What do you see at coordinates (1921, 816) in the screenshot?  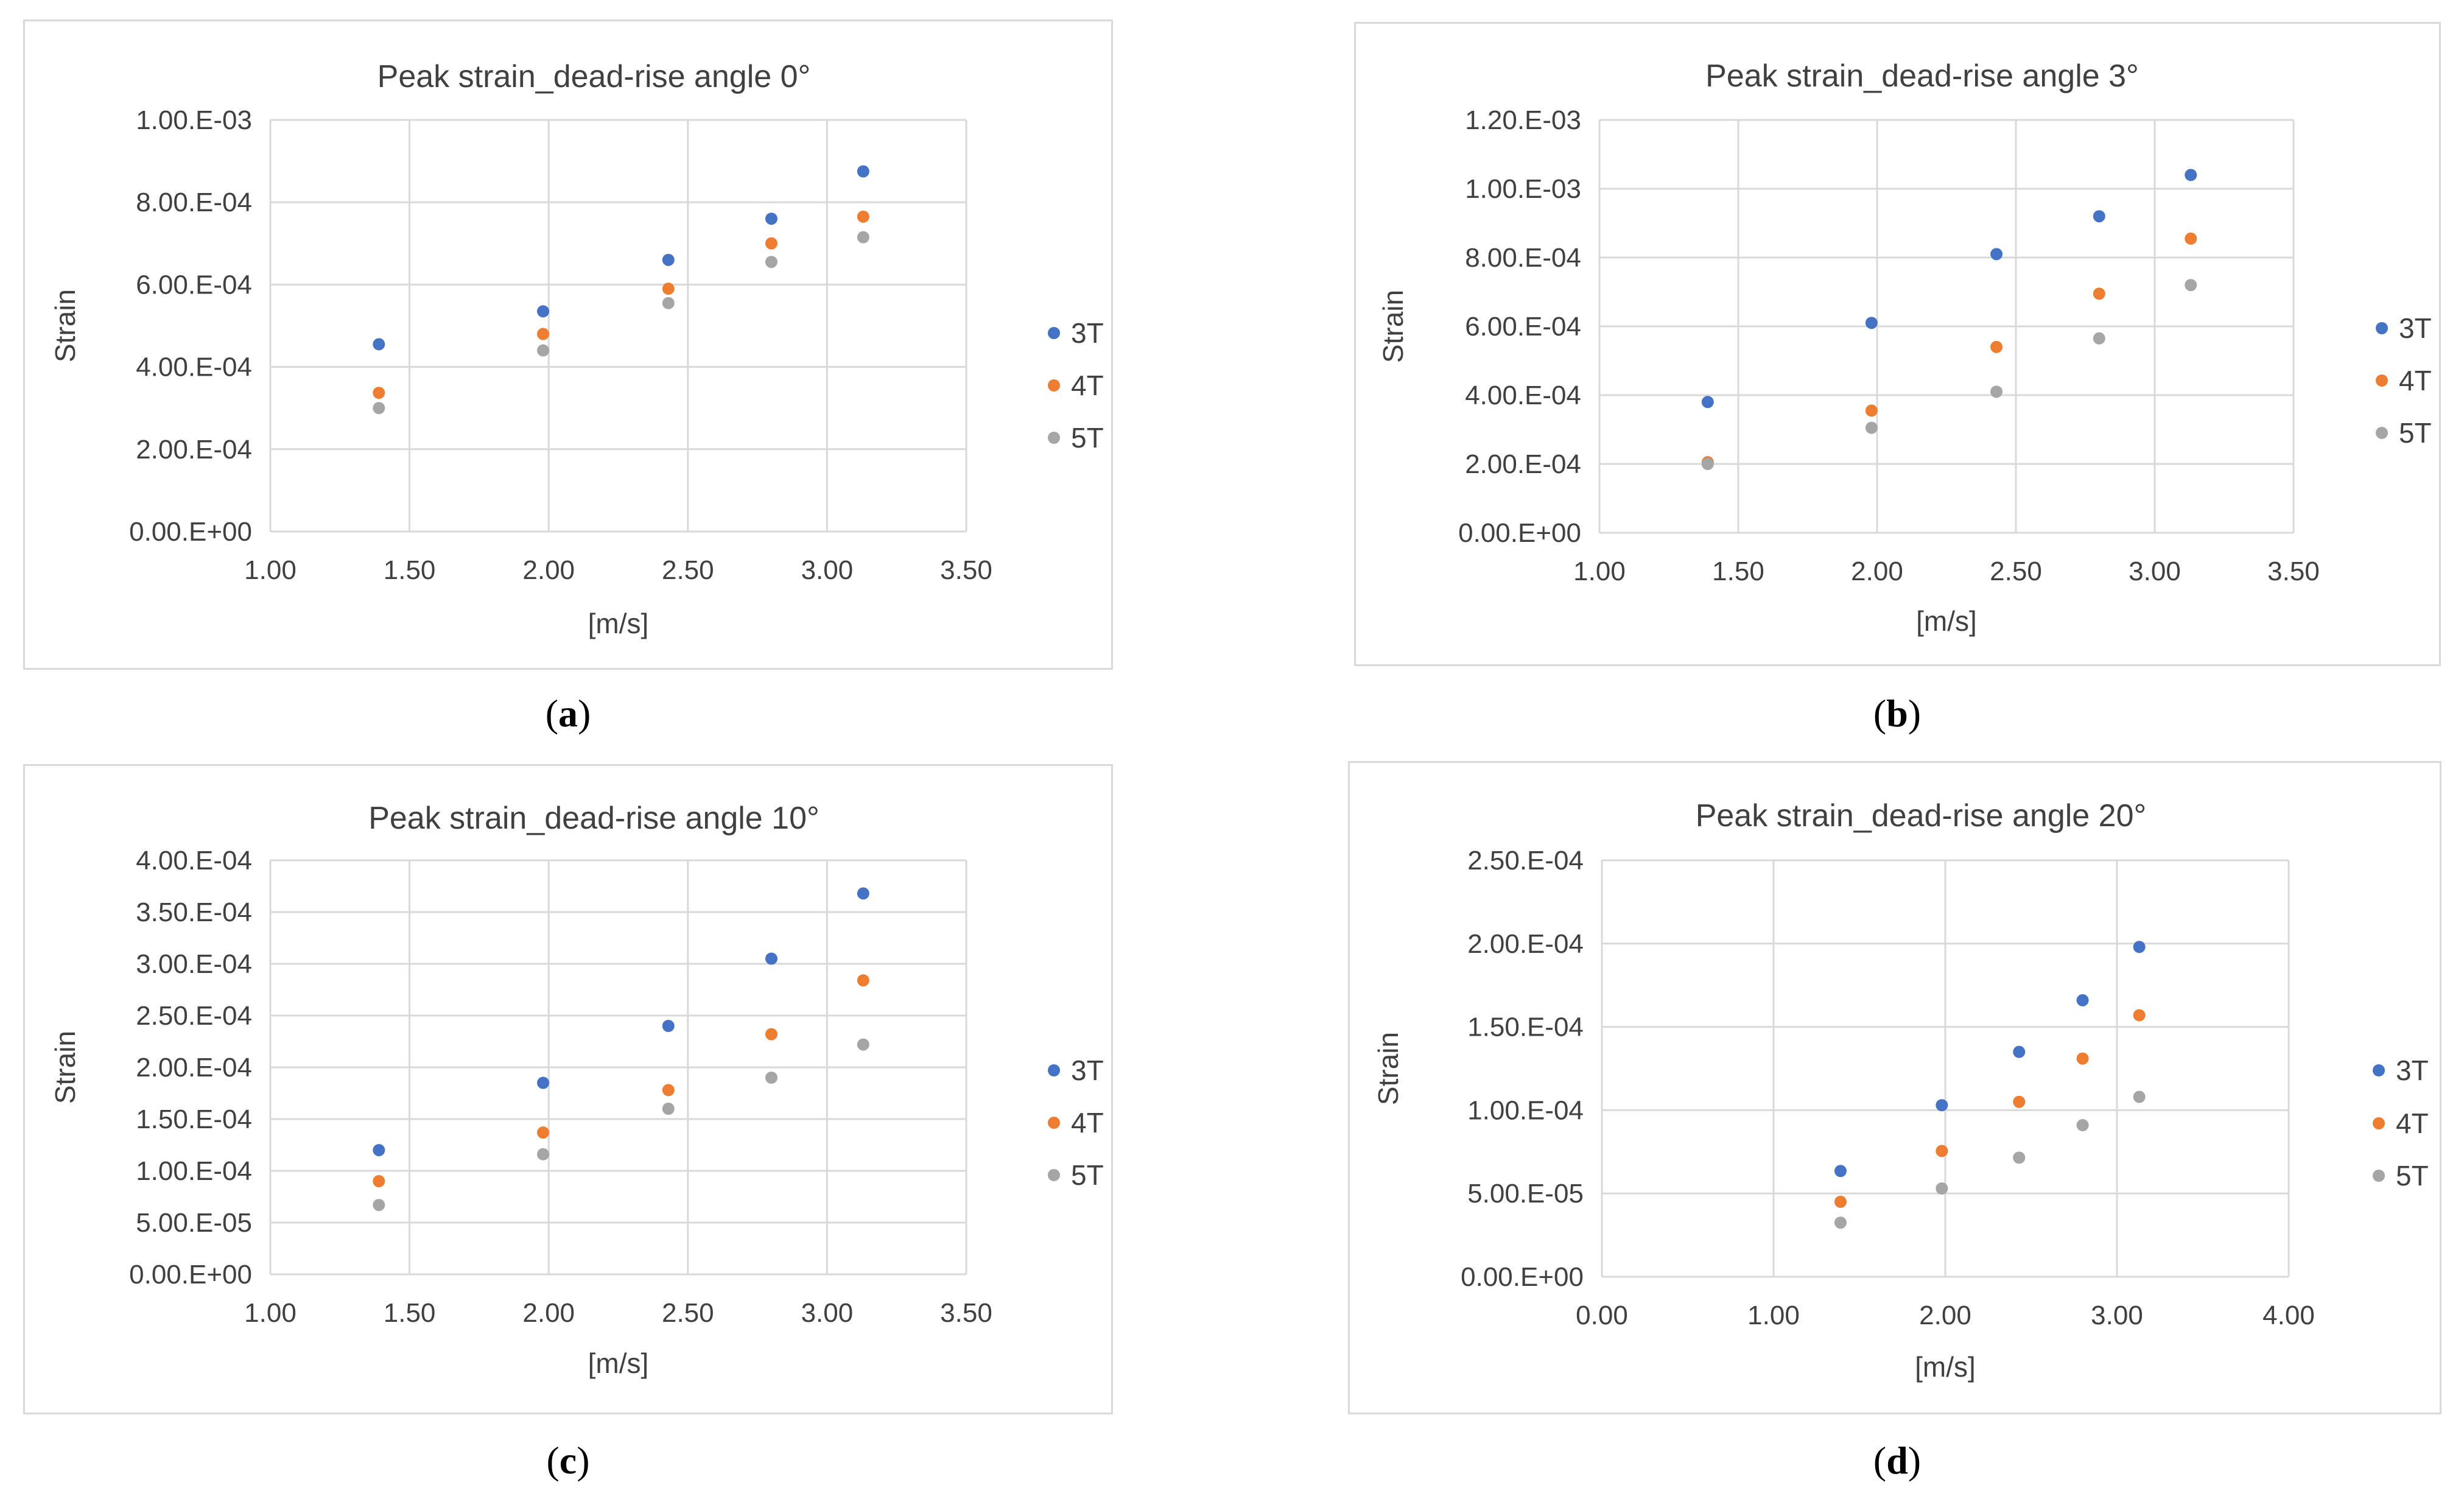 I see `chart-title: Peak strain_dead-rise angle 20°` at bounding box center [1921, 816].